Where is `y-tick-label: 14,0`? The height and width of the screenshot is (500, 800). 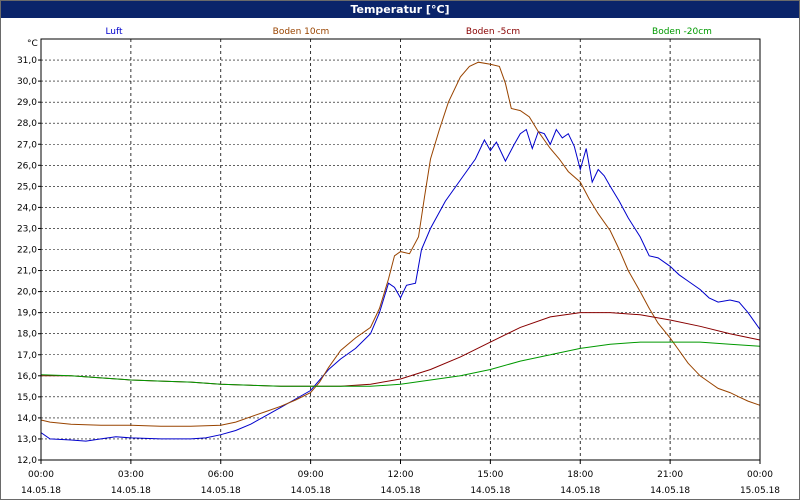 y-tick-label: 14,0 is located at coordinates (27, 419).